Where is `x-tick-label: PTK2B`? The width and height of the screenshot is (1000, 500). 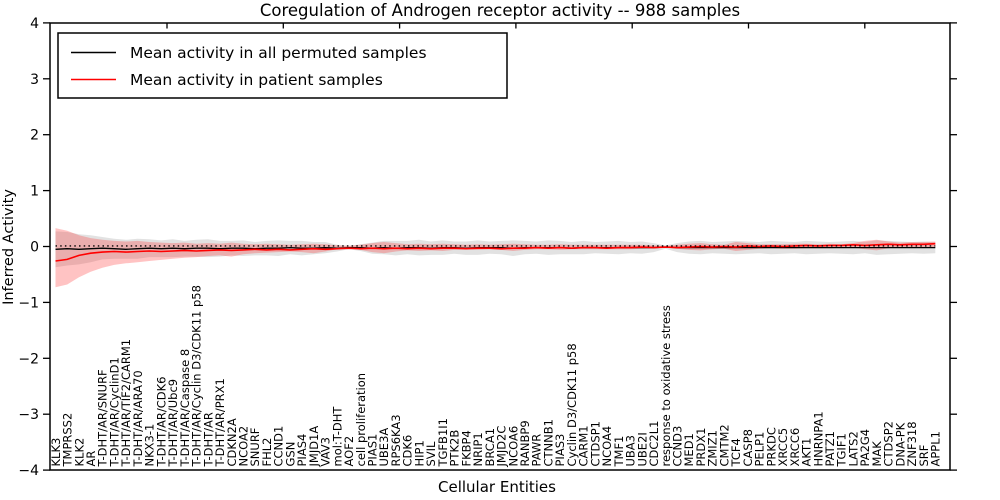
x-tick-label: PTK2B is located at coordinates (455, 448).